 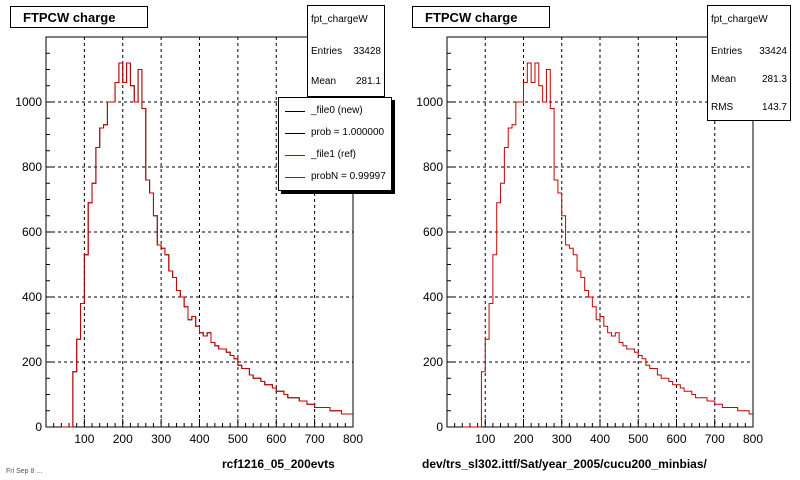 I want to click on left-stats-entries: Entries 33428, so click(x=346, y=51).